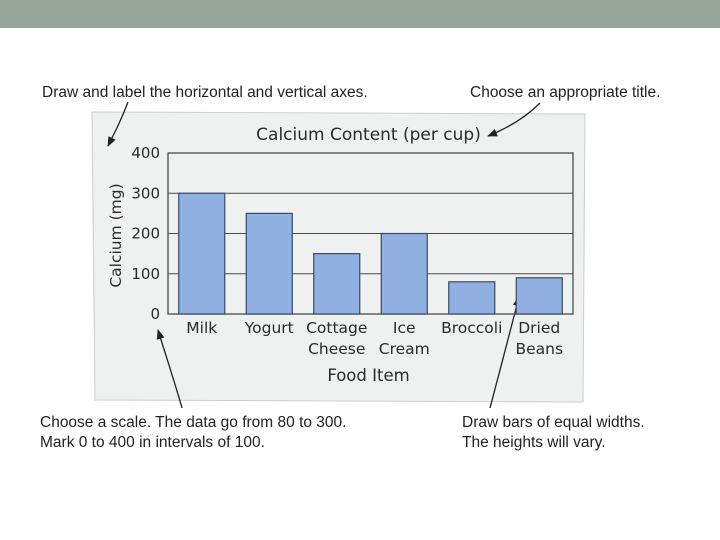 The image size is (720, 540). What do you see at coordinates (539, 349) in the screenshot?
I see `x-category-label: Beans` at bounding box center [539, 349].